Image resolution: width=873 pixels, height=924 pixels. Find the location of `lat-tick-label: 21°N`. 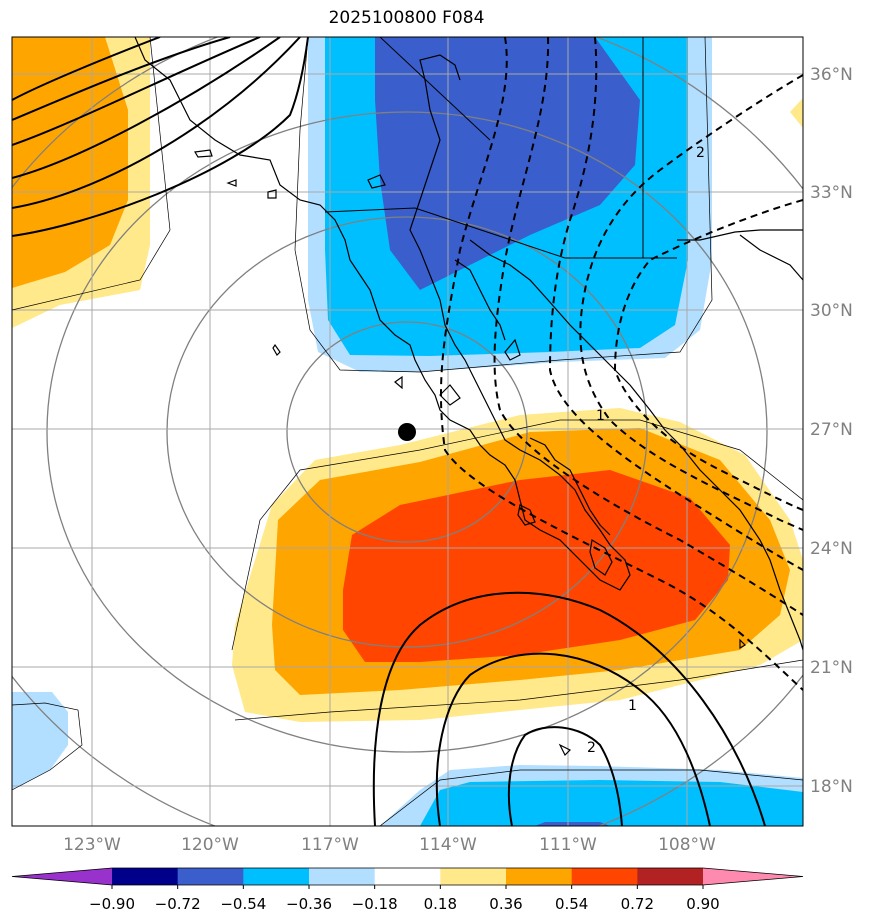

lat-tick-label: 21°N is located at coordinates (831, 668).